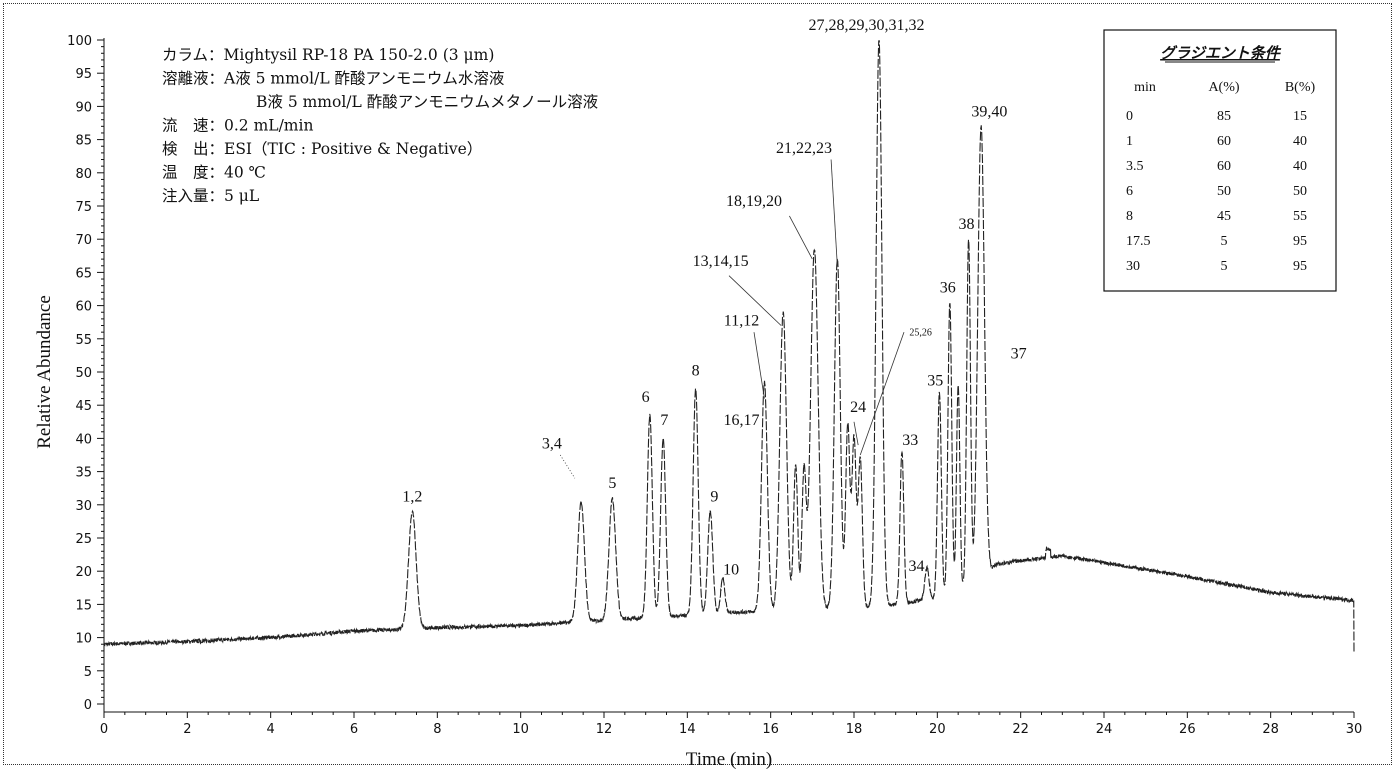 The image size is (1397, 769). What do you see at coordinates (1224, 116) in the screenshot?
I see `gradient-cell: 85` at bounding box center [1224, 116].